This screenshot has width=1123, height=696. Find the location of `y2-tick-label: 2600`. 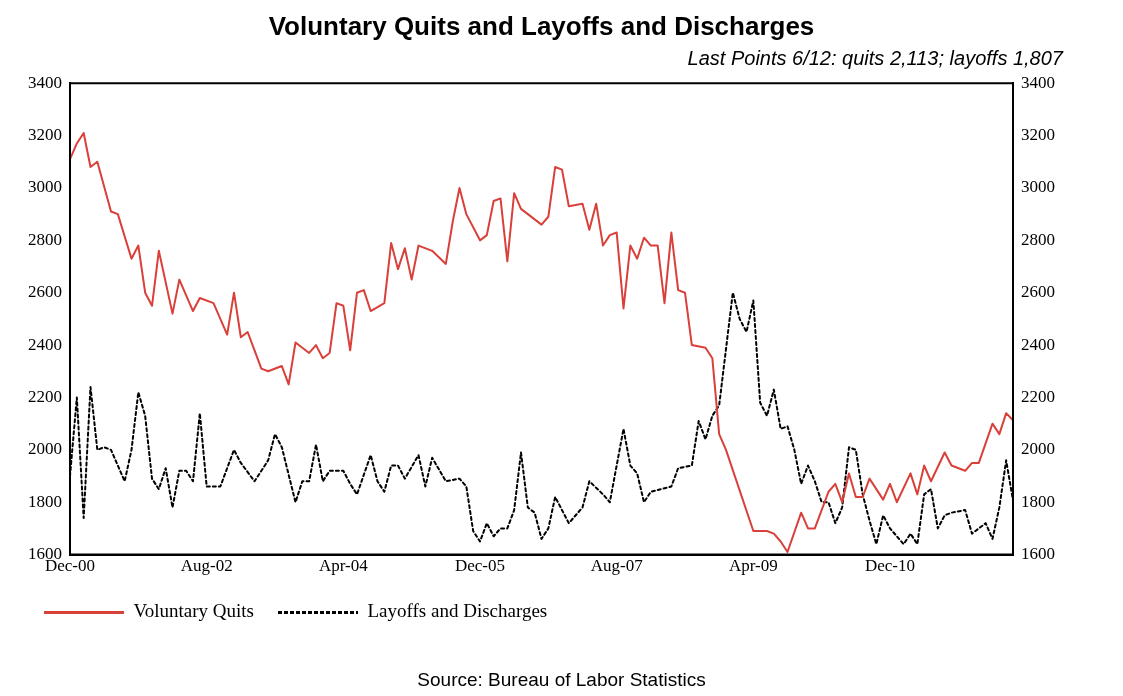

y2-tick-label: 2600 is located at coordinates (1038, 292).